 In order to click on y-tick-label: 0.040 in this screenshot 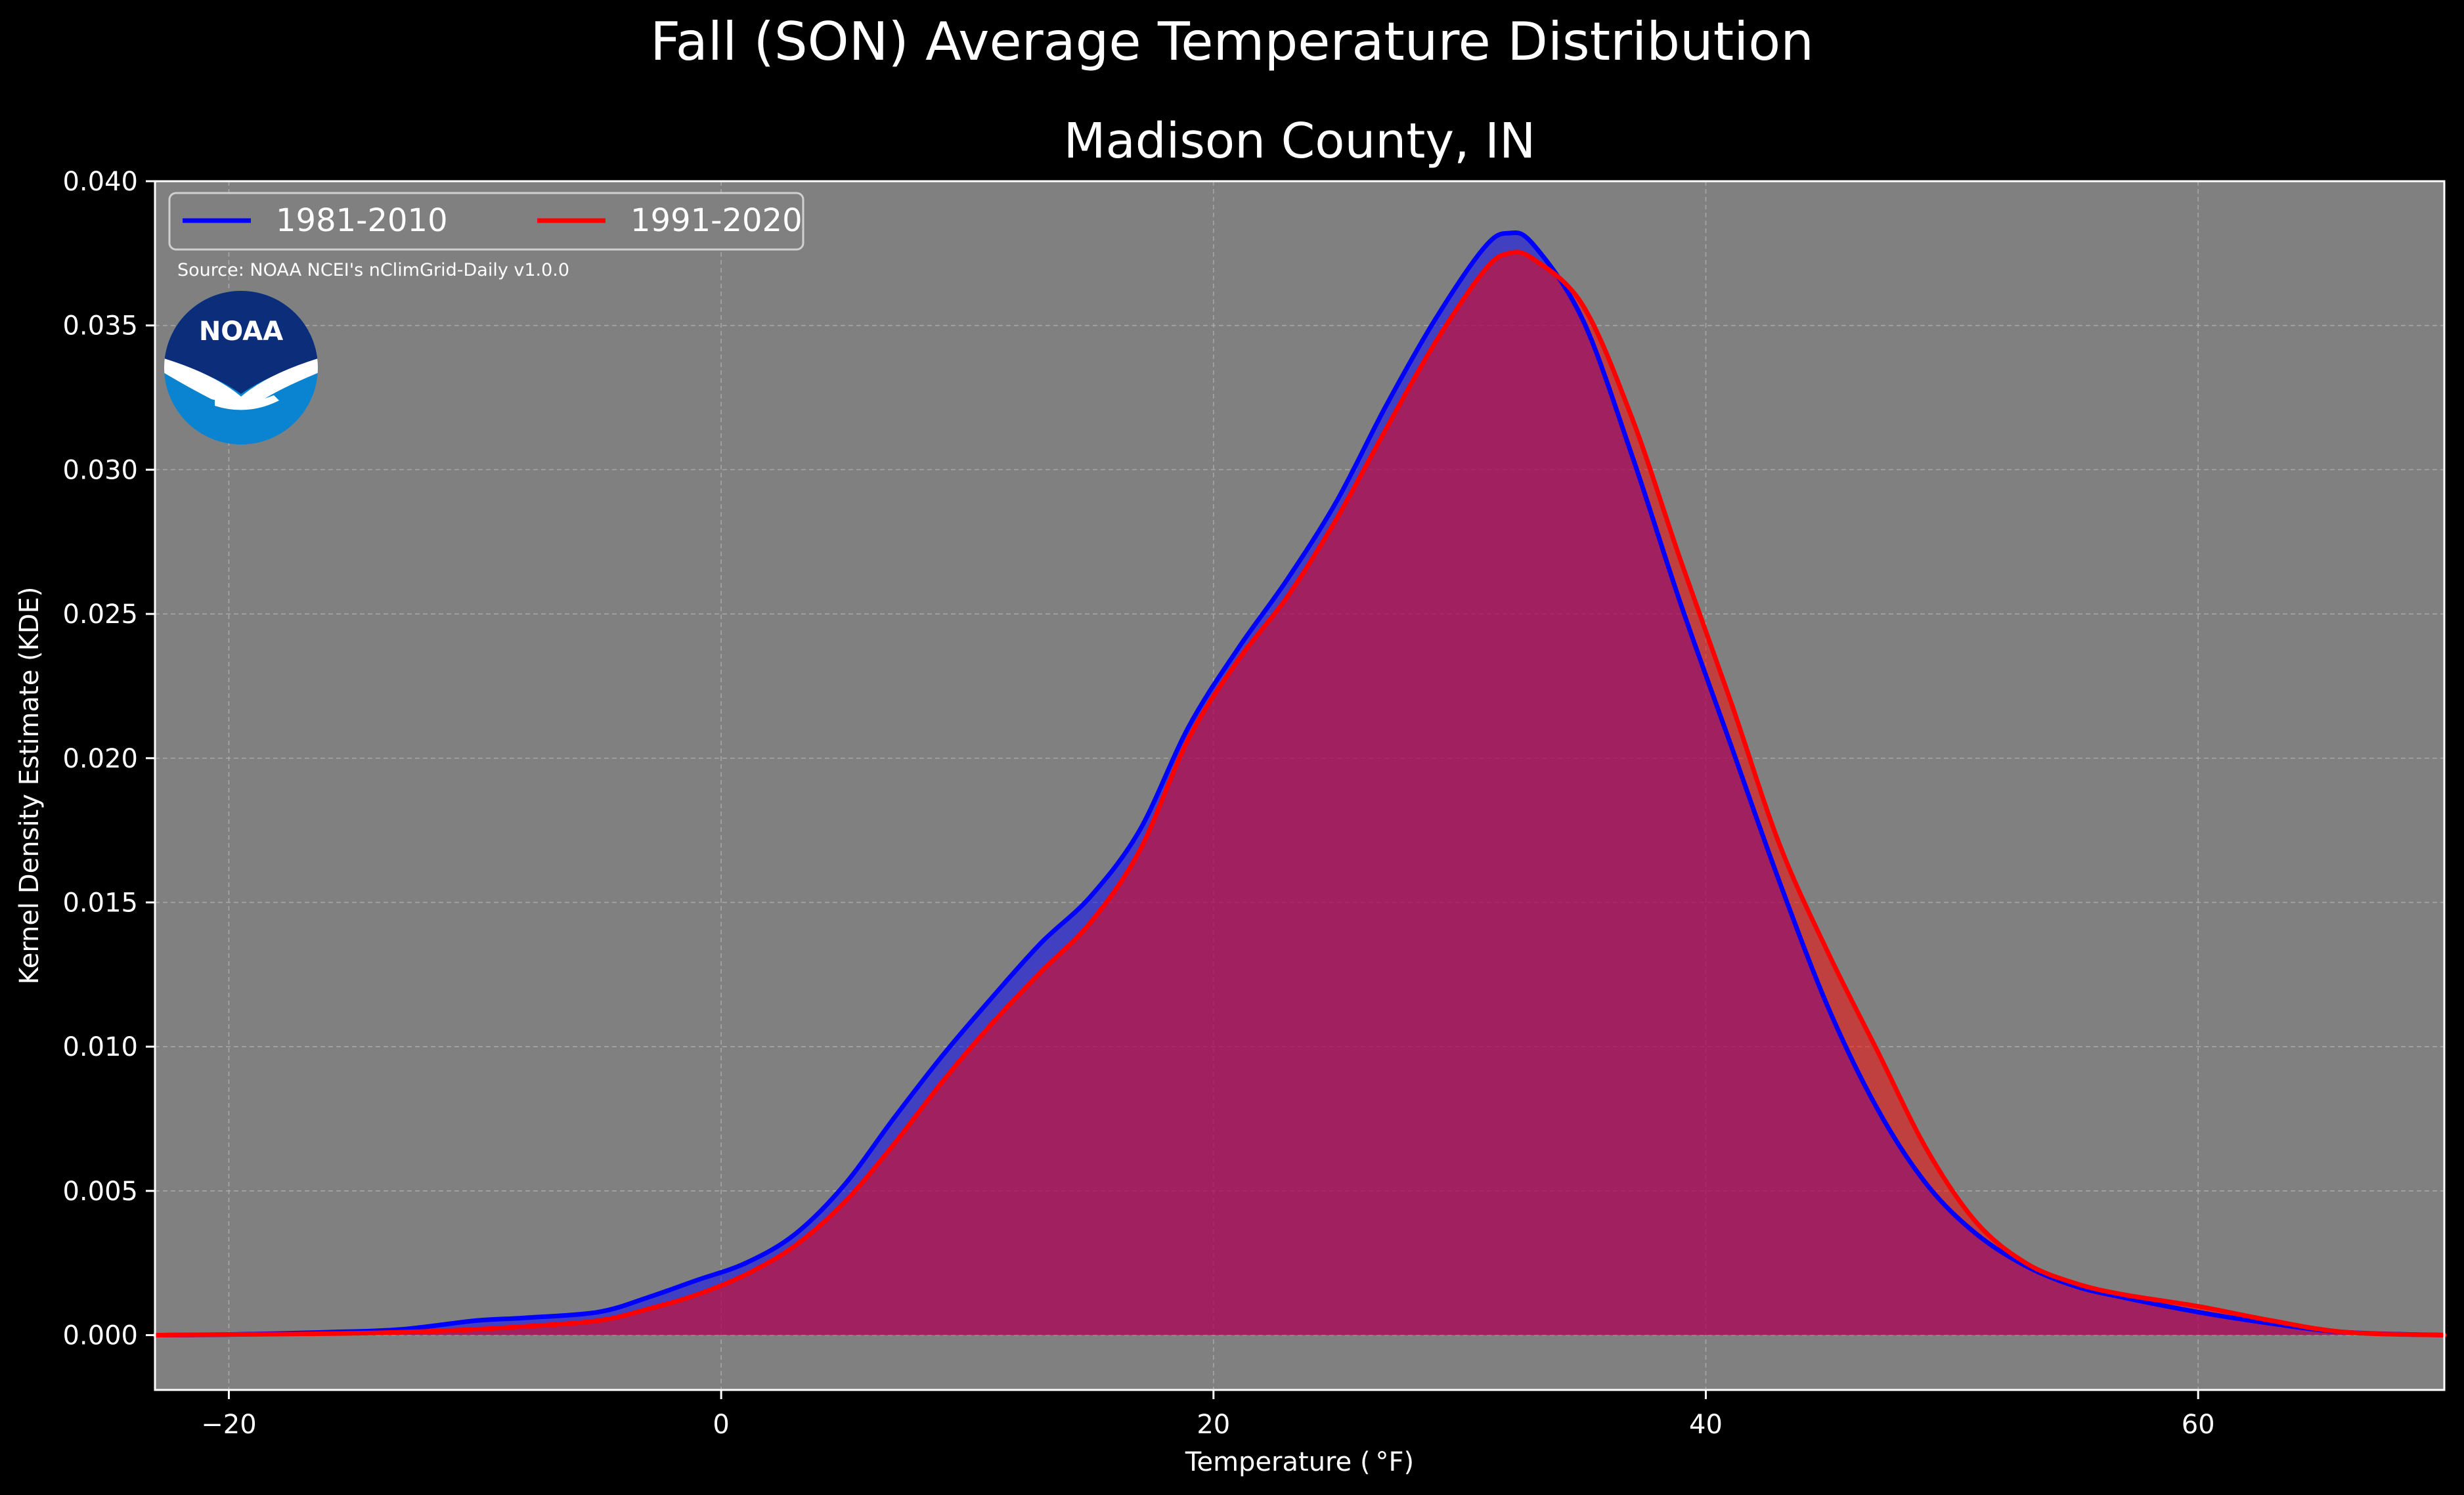, I will do `click(100, 182)`.